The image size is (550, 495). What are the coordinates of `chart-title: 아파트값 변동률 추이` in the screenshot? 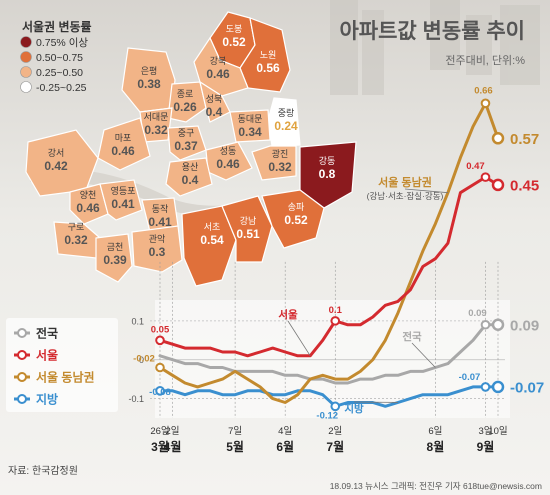 It's located at (432, 31).